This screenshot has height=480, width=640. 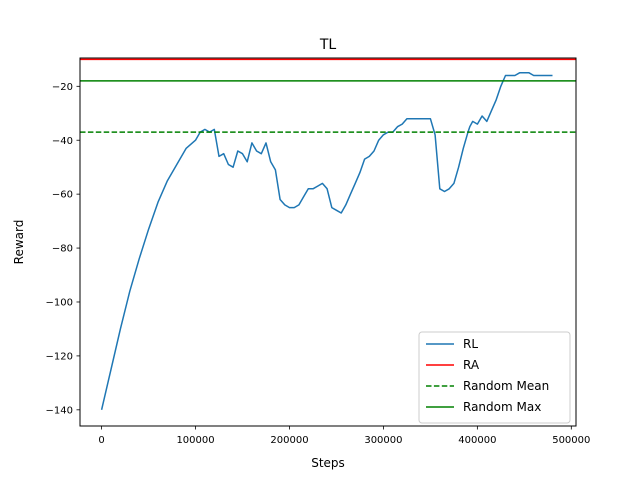 I want to click on y-tick-label: −140, so click(x=59, y=410).